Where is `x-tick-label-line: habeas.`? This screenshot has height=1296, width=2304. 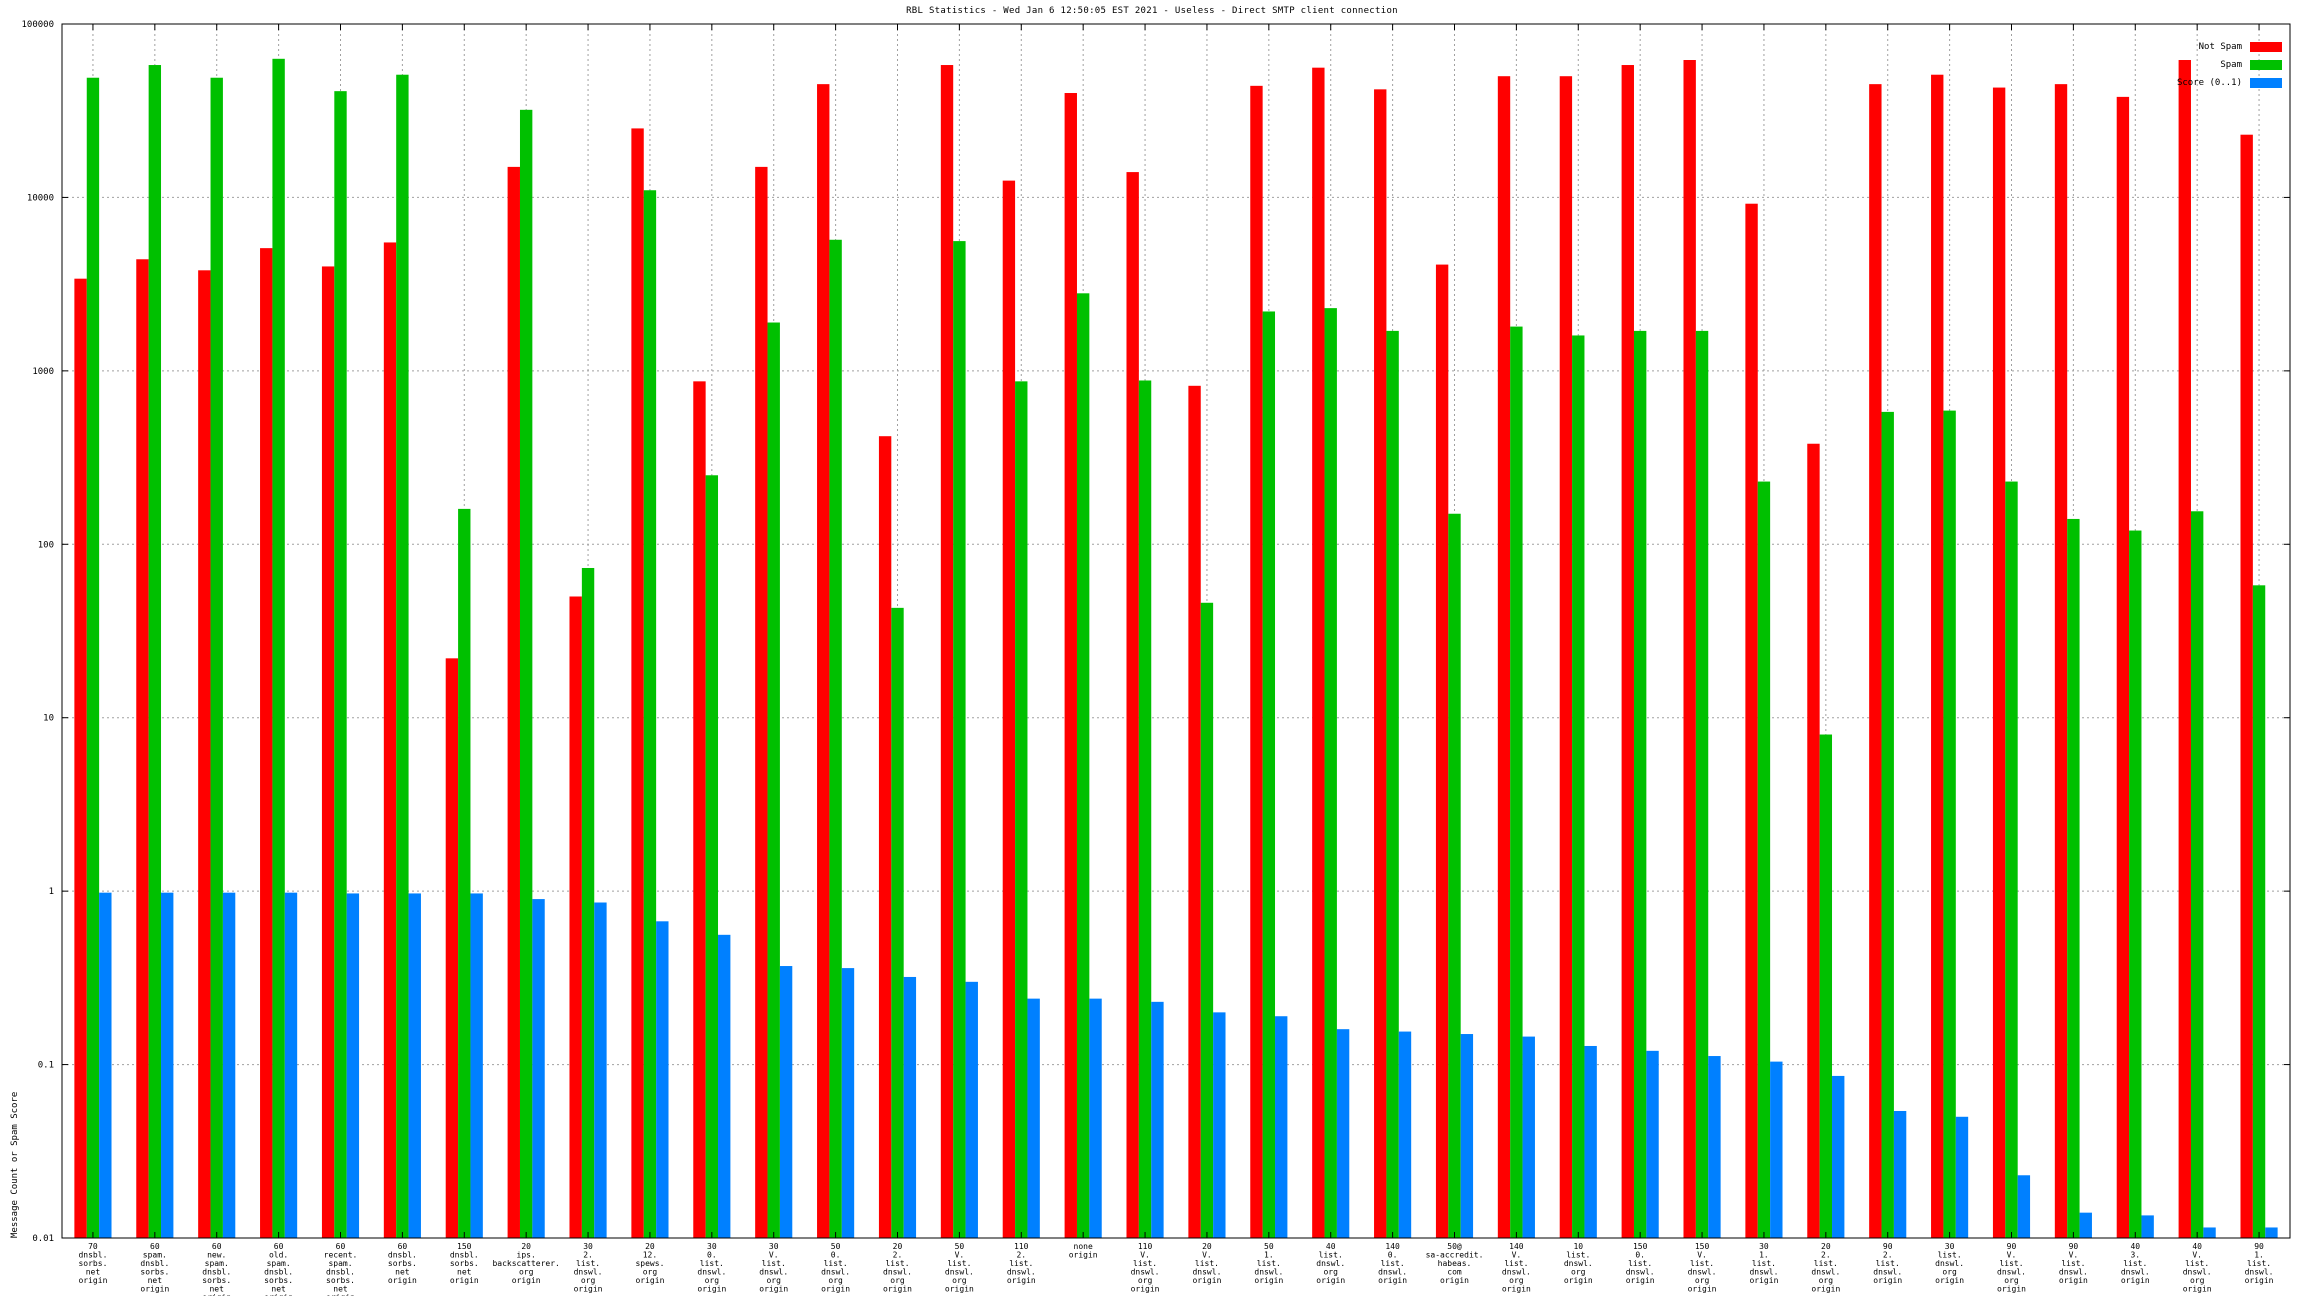
x-tick-label-line: habeas. is located at coordinates (1455, 1263).